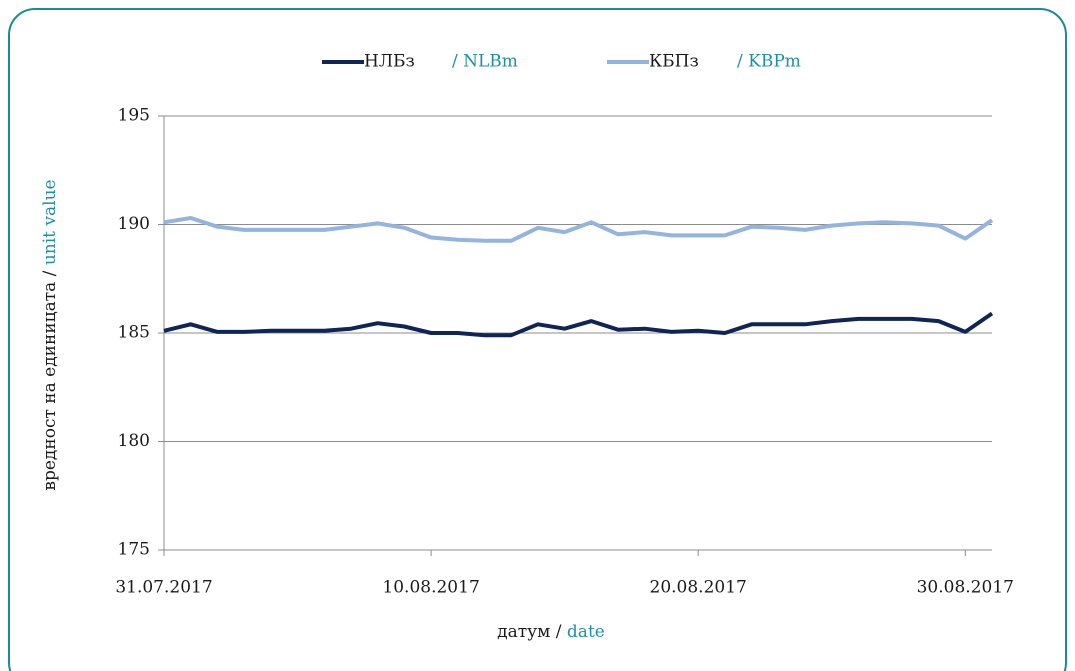 The width and height of the screenshot is (1075, 671). I want to click on x-tick-label: 20.08.2017, so click(698, 588).